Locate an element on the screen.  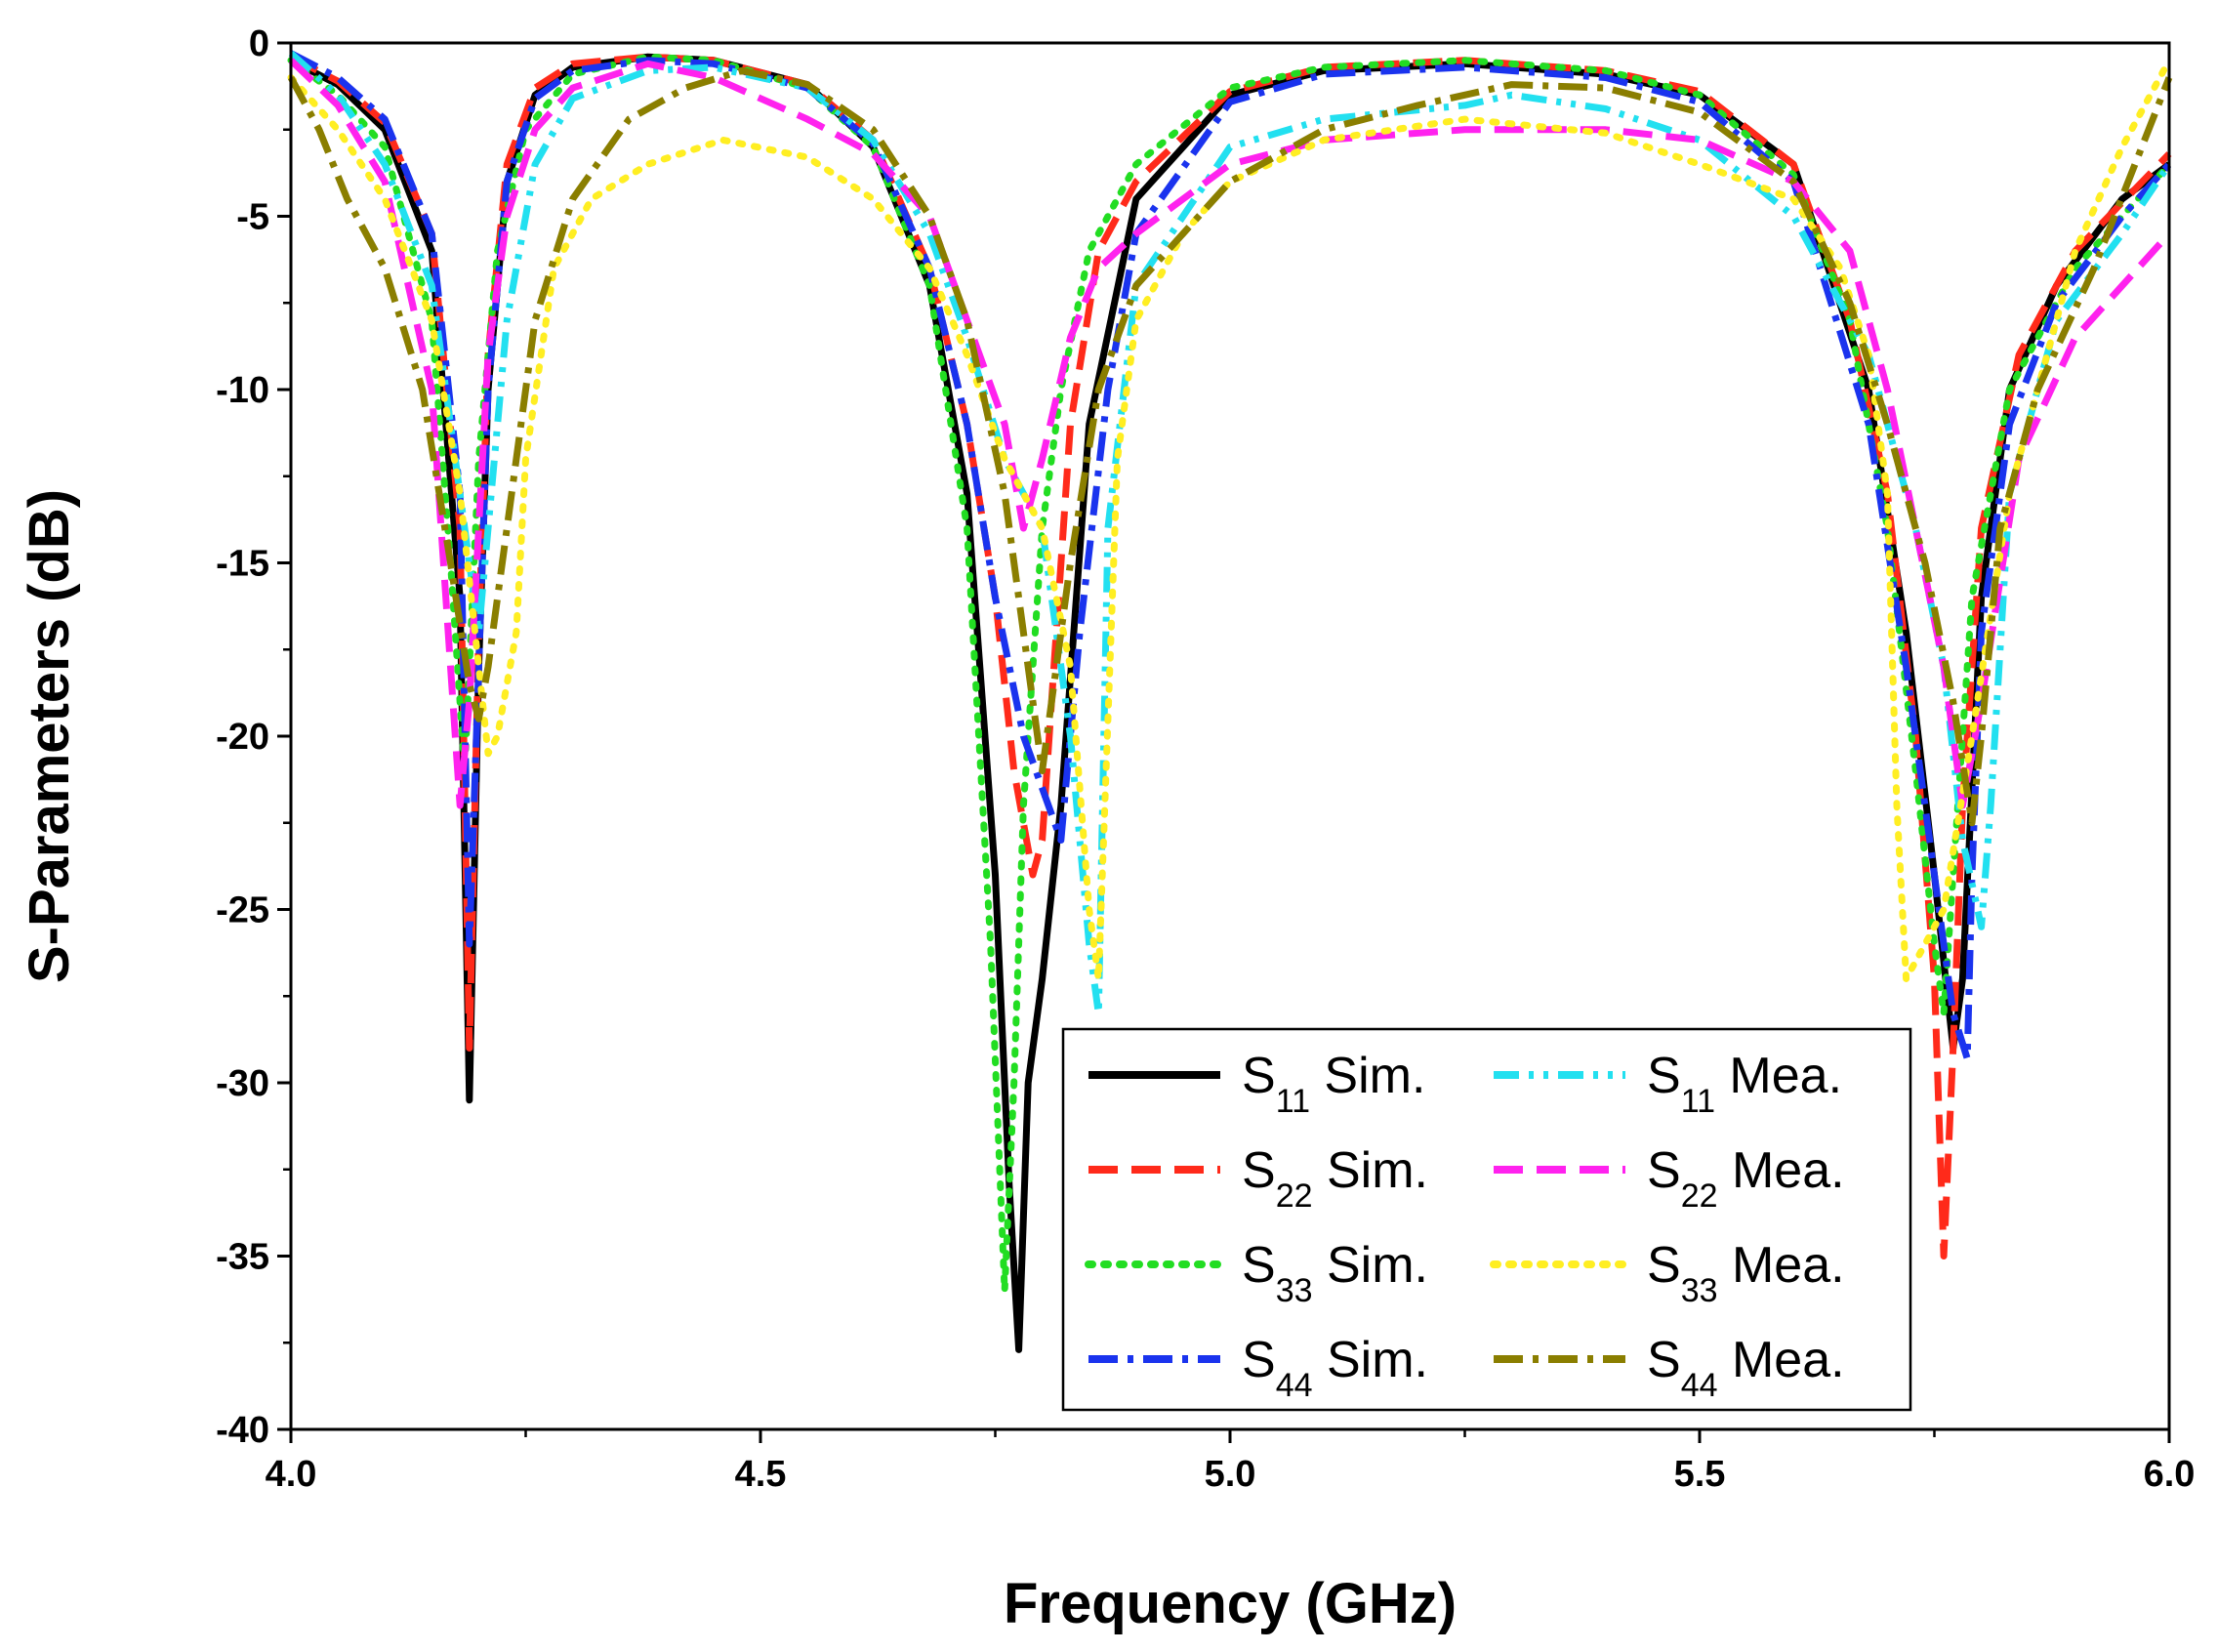
y-axis-title: S-Parameters (dB) is located at coordinates (49, 736).